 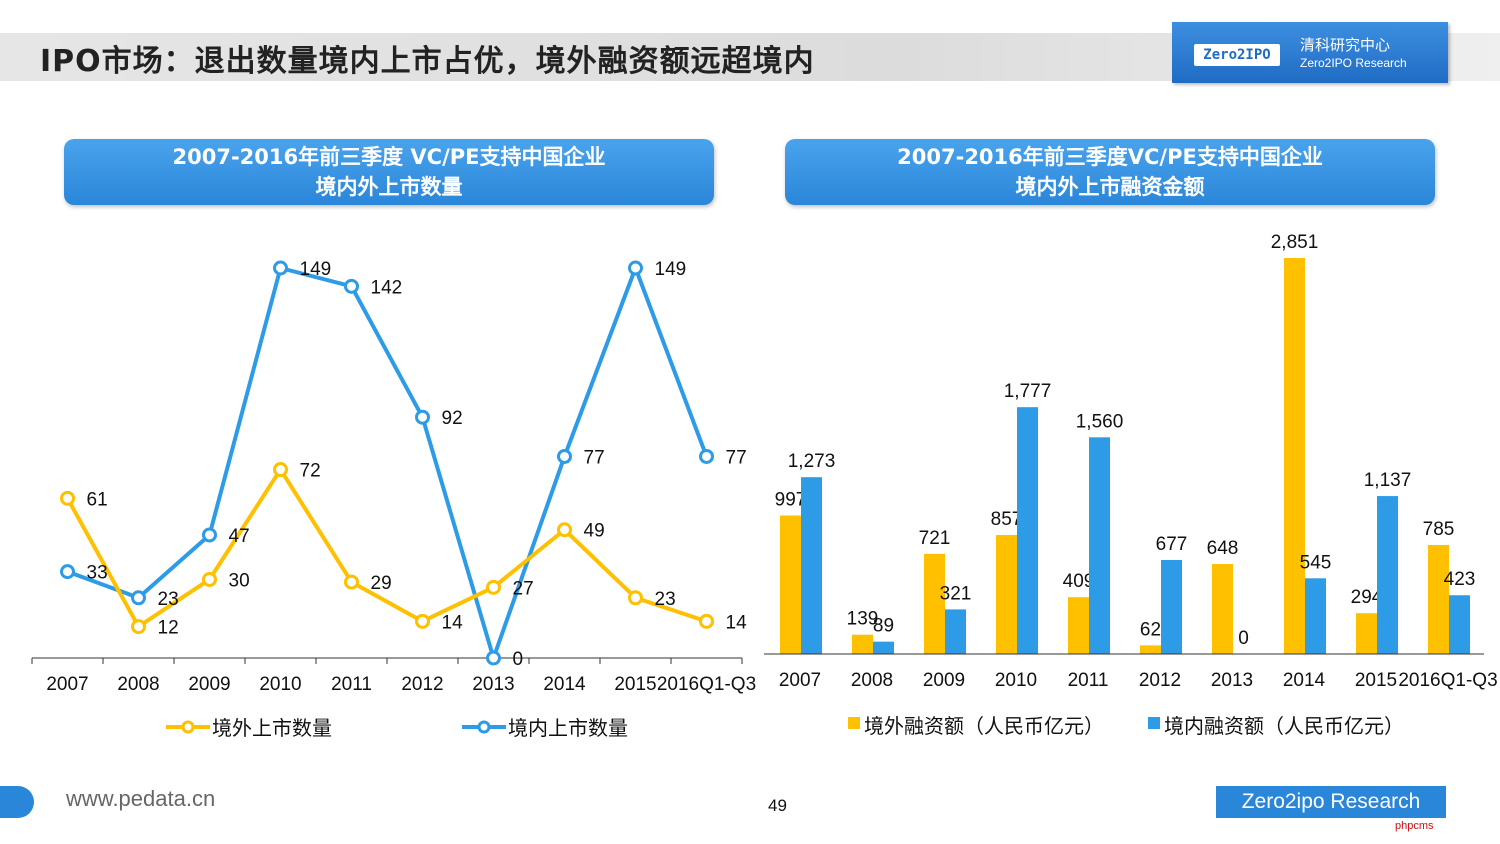 I want to click on zero2ipo-logo: Zero2IPO 清科研究中心 Zero2IPO Research, so click(x=1310, y=52).